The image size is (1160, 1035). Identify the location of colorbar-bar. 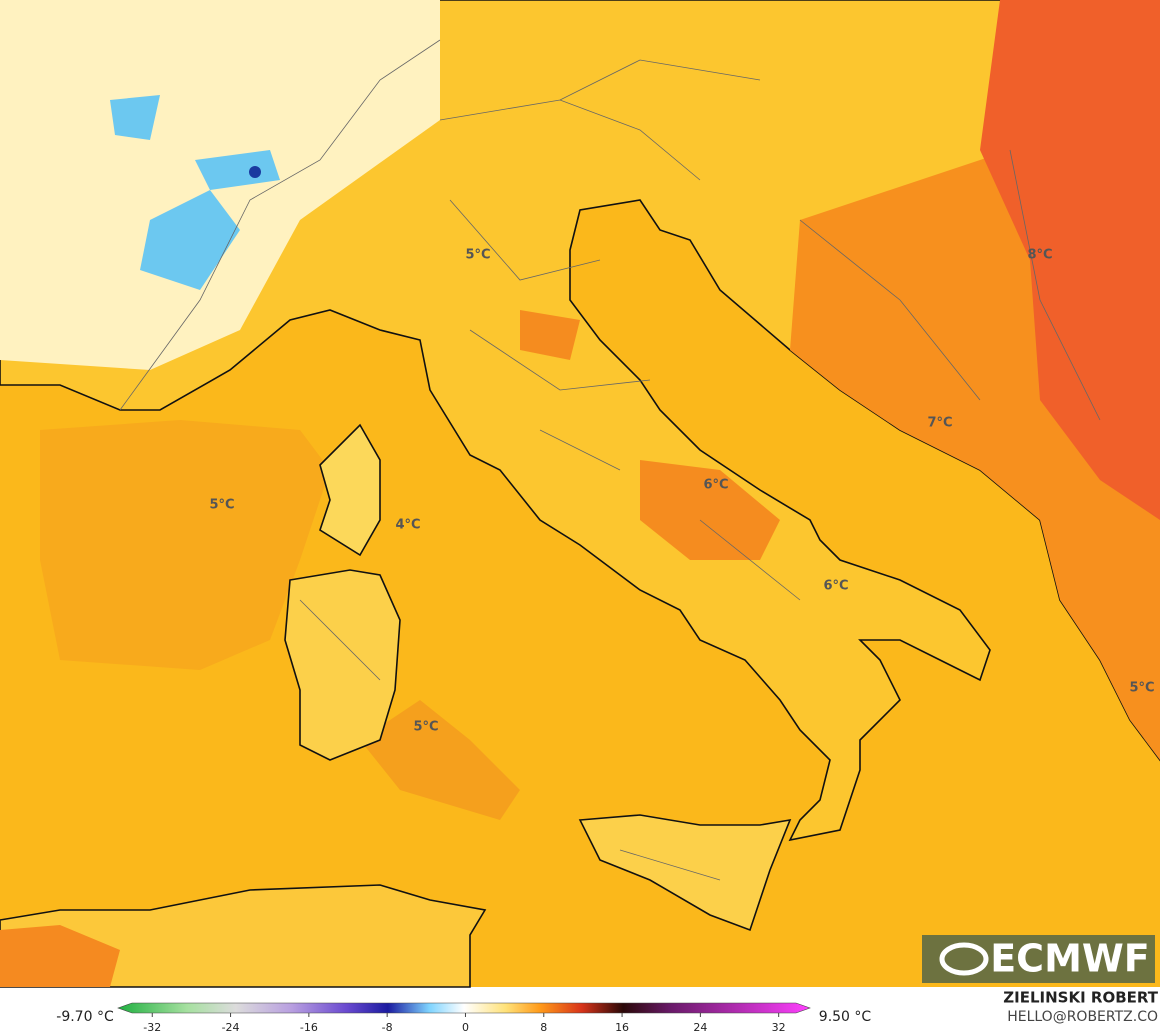
(464, 1008).